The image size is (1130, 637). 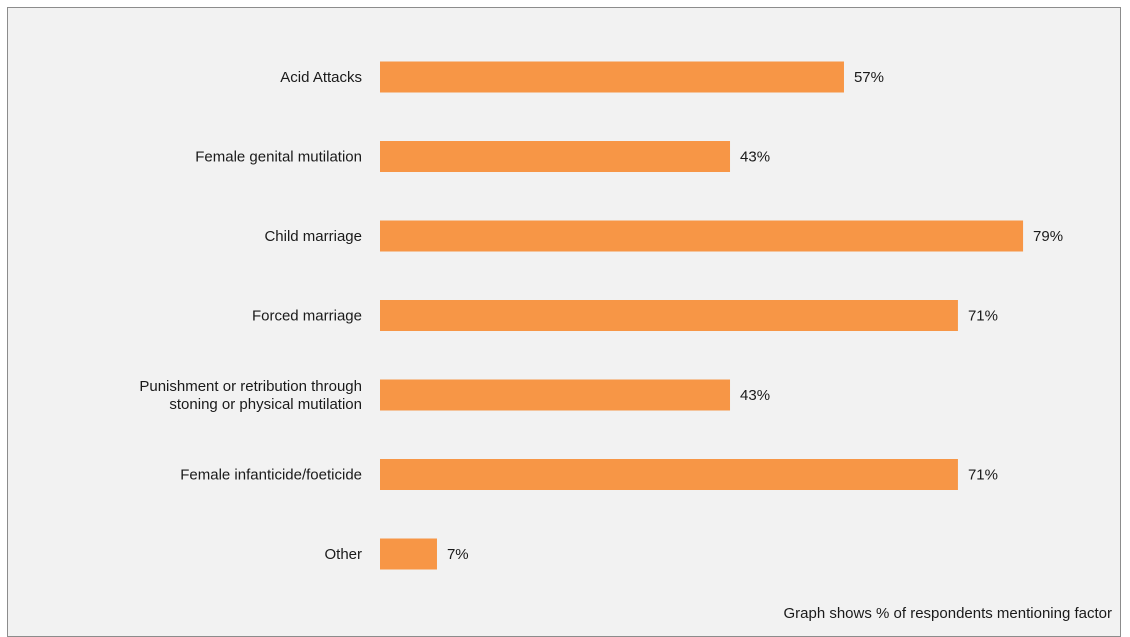 I want to click on value-label-6: 7%, so click(x=458, y=554).